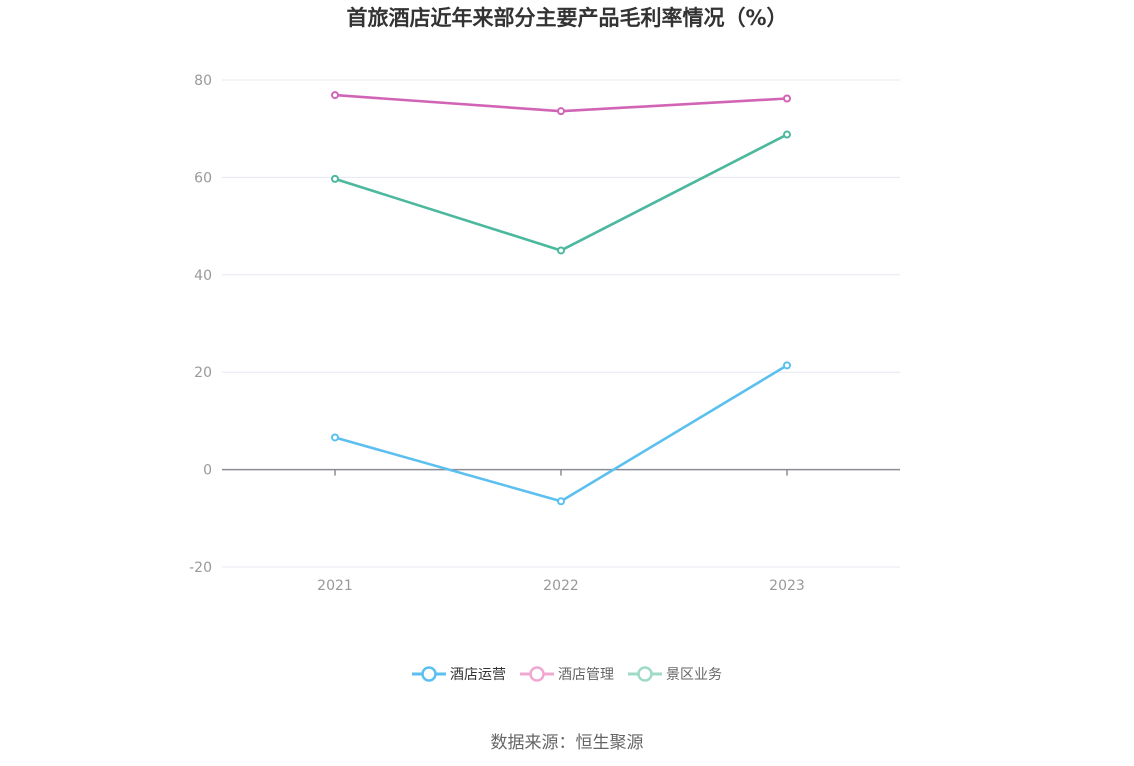  What do you see at coordinates (694, 675) in the screenshot?
I see `legend-label: 景区业务` at bounding box center [694, 675].